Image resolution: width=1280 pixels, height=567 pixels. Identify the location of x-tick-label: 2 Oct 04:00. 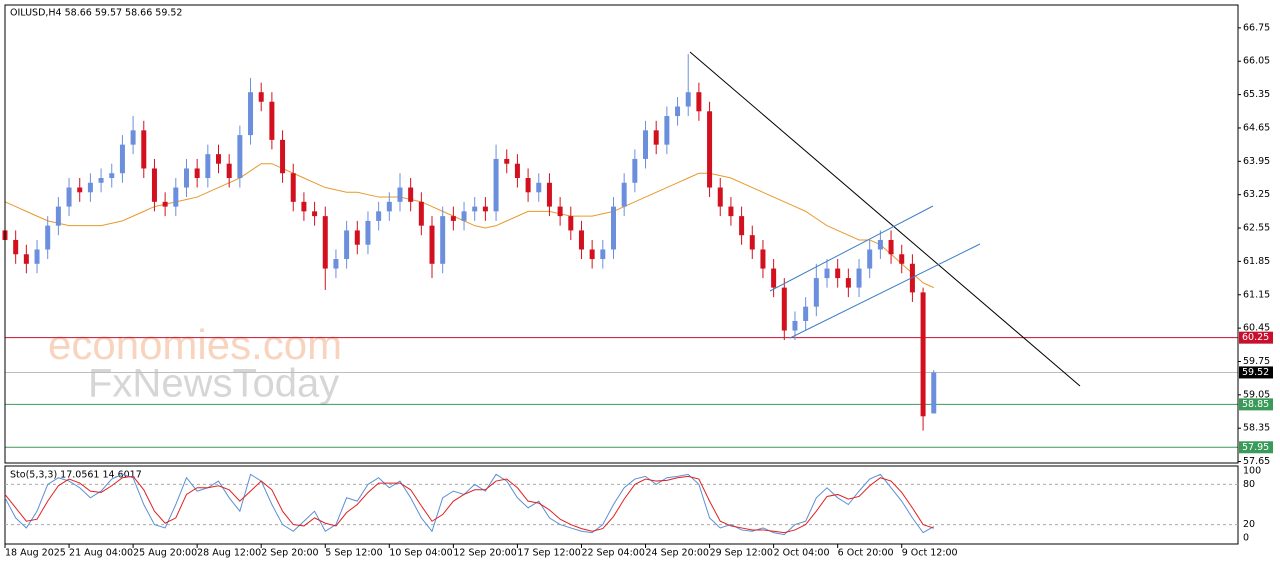
(802, 553).